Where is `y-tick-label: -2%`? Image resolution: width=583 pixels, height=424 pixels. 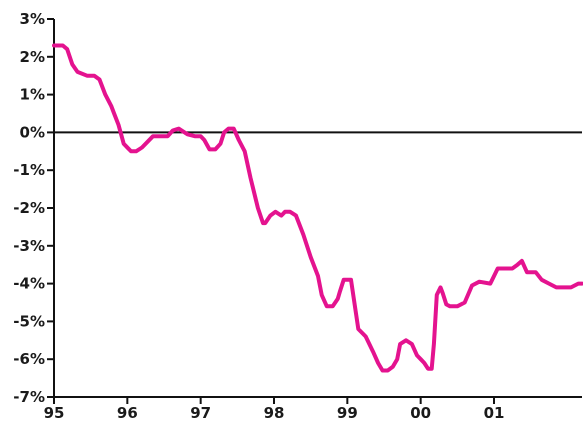 y-tick-label: -2% is located at coordinates (29, 208).